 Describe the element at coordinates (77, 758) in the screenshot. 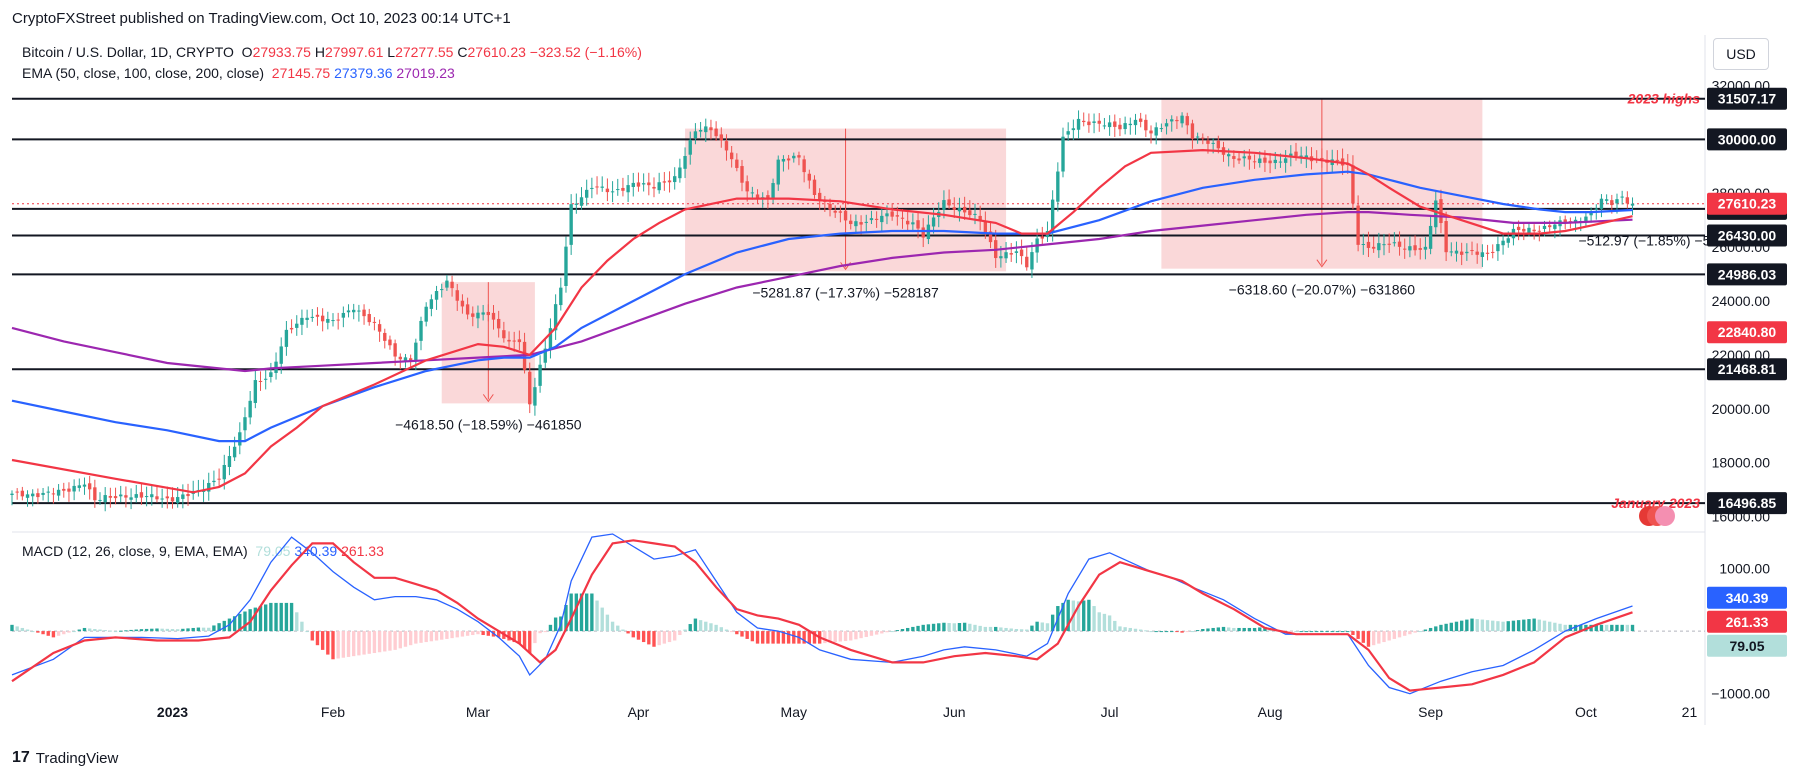

I see `tradingview-brand: TradingView` at that location.